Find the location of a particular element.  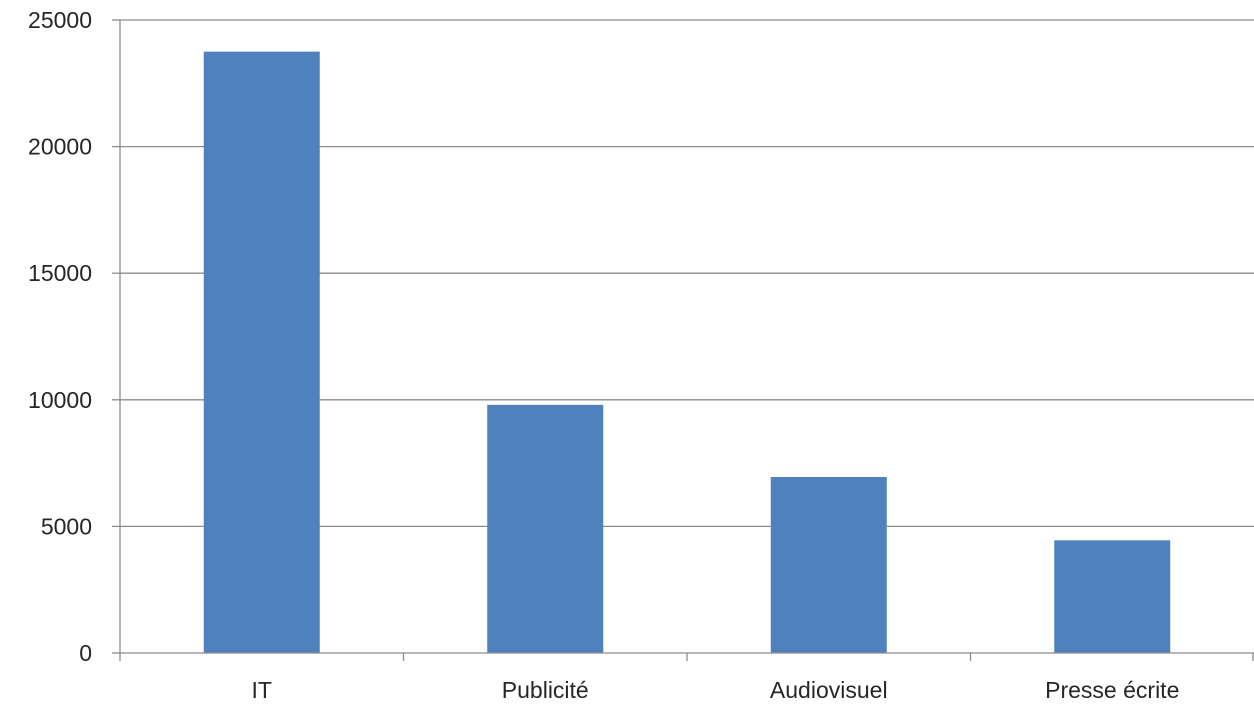

y-tick-label: 0 is located at coordinates (85, 653).